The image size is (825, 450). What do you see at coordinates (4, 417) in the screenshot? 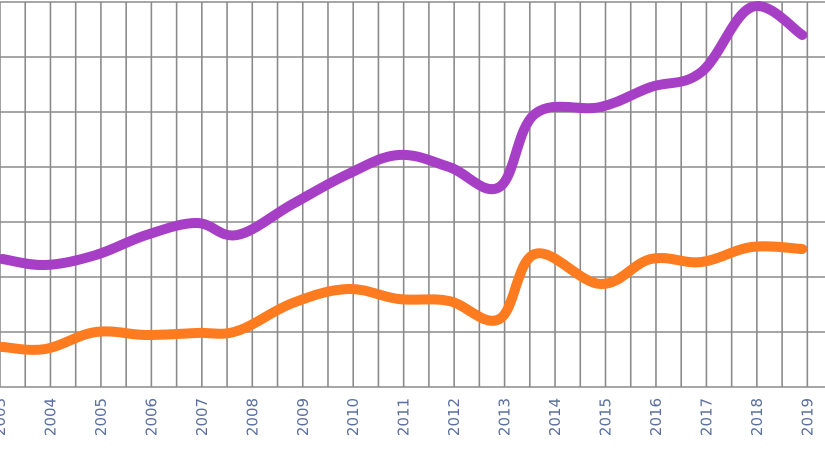
I see `x-tick-label-2003: 2003` at bounding box center [4, 417].